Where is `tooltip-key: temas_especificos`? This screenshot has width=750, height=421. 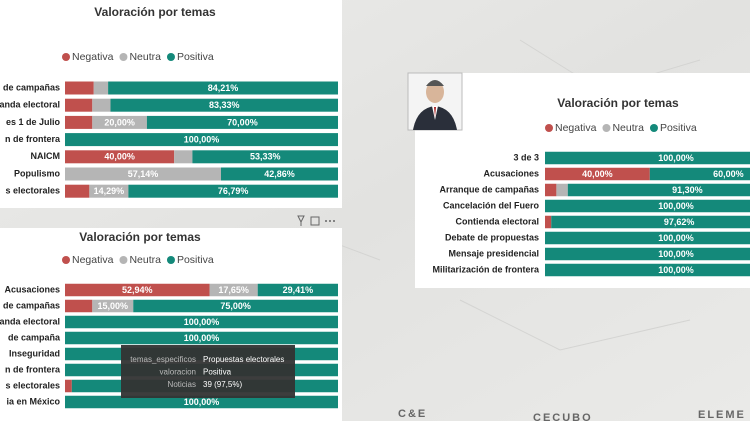
tooltip-key: temas_especificos is located at coordinates (163, 359).